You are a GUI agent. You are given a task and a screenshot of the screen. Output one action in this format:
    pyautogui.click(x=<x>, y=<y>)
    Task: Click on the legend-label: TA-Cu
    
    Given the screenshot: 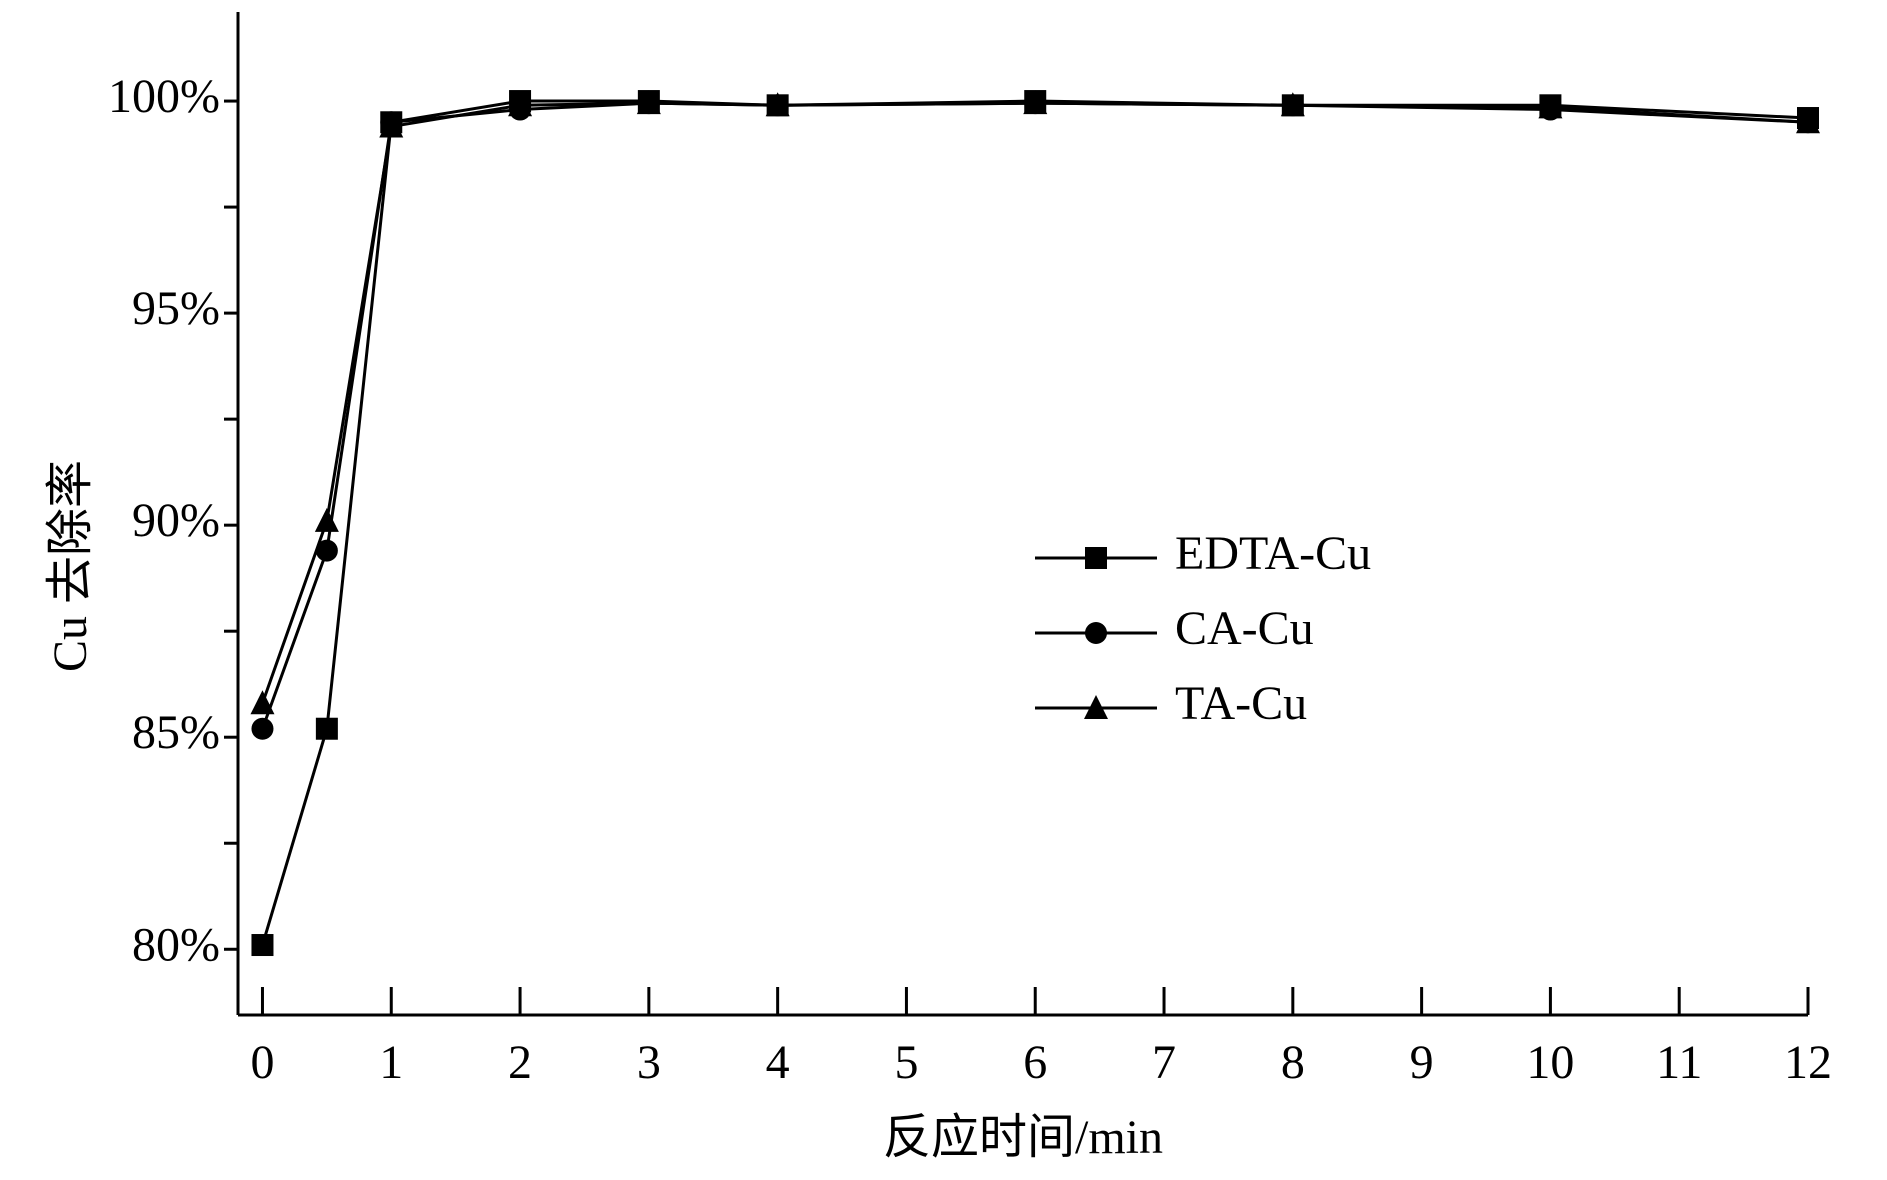 What is the action you would take?
    pyautogui.click(x=1241, y=703)
    